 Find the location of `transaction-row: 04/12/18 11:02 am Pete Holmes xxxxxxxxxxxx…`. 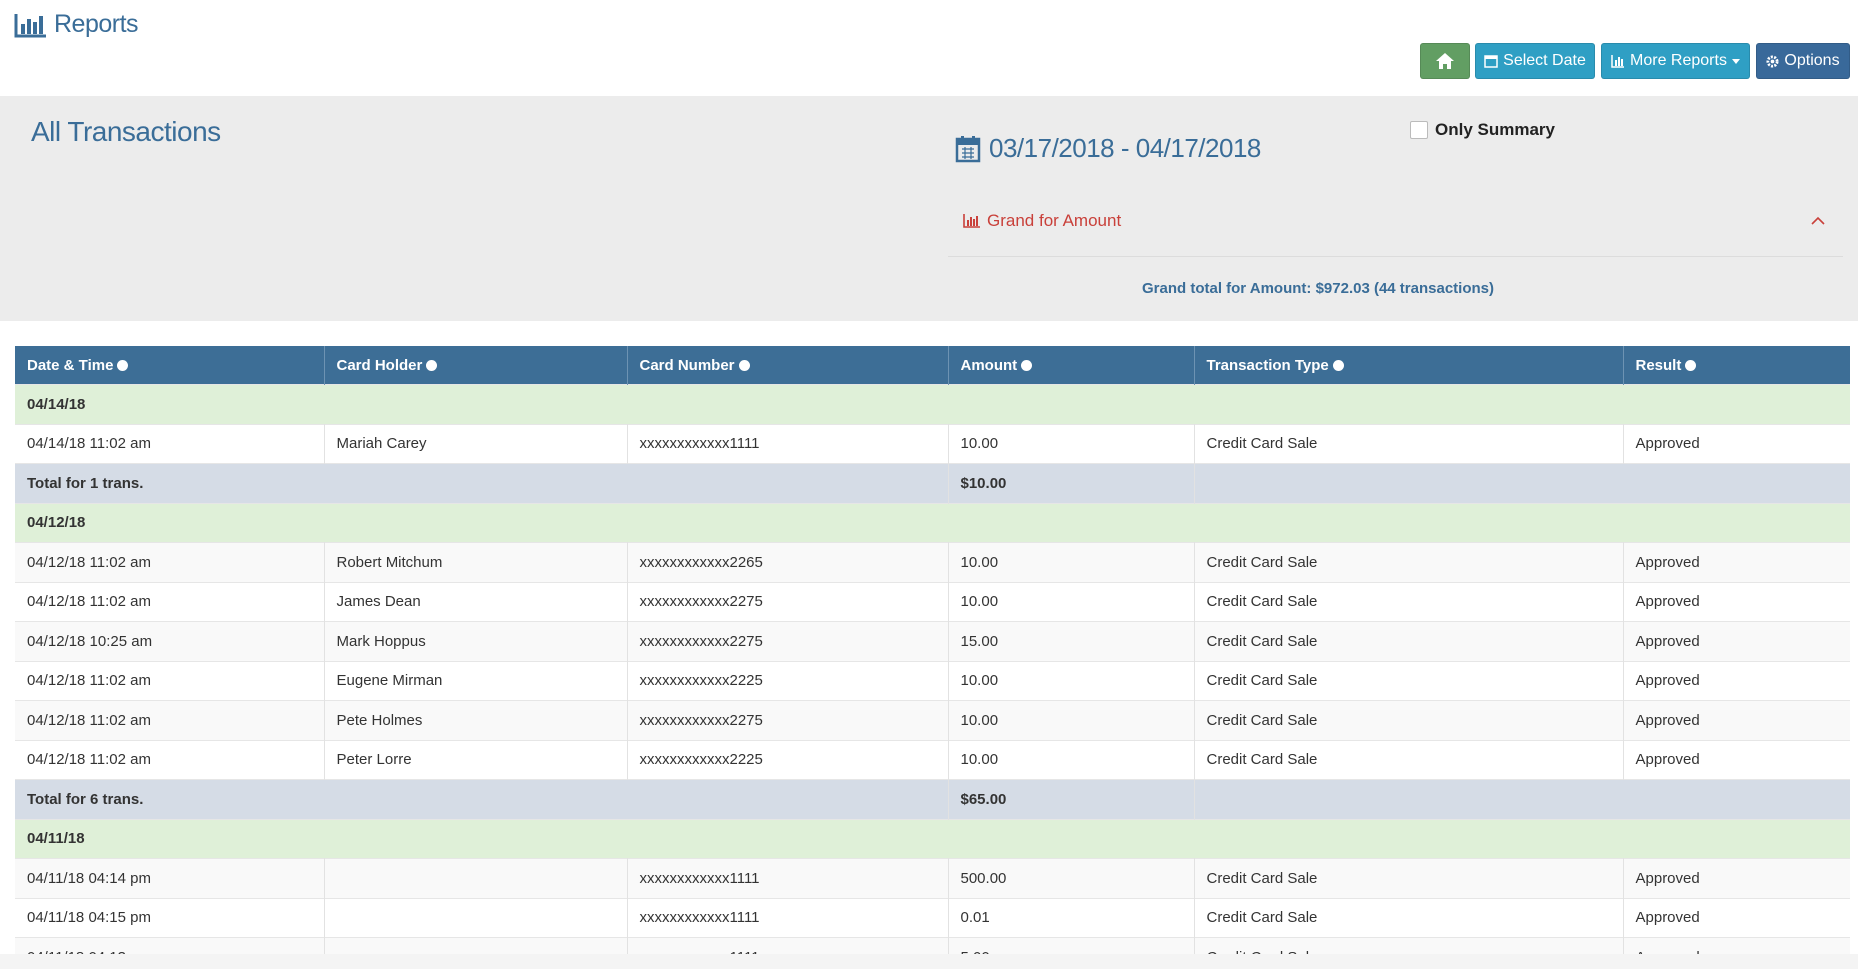

transaction-row: 04/12/18 11:02 am Pete Holmes xxxxxxxxxxxx… is located at coordinates (932, 720).